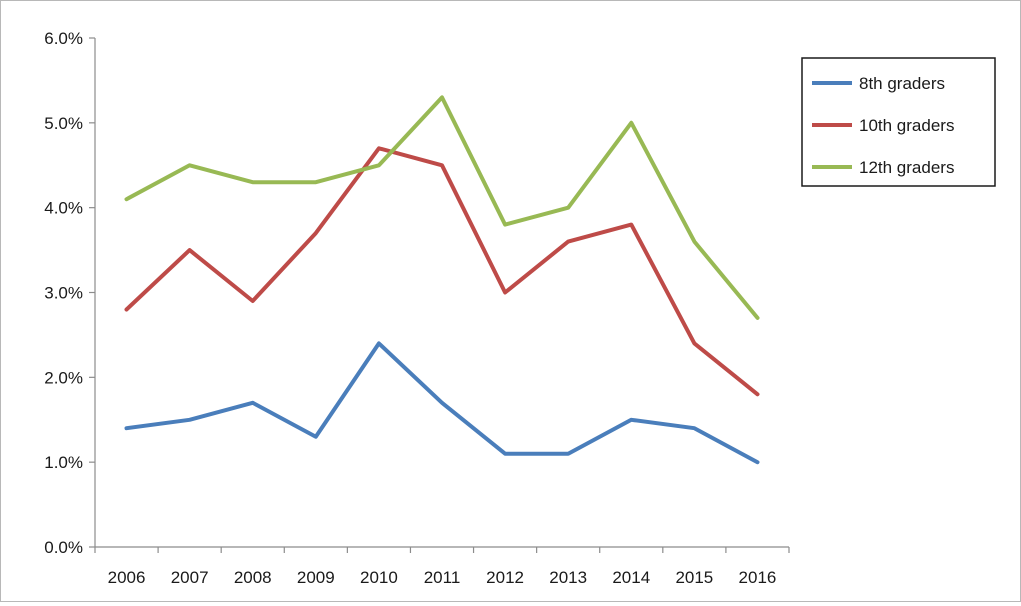 The width and height of the screenshot is (1021, 606). What do you see at coordinates (906, 125) in the screenshot?
I see `legend-label-10th-graders: 10th graders` at bounding box center [906, 125].